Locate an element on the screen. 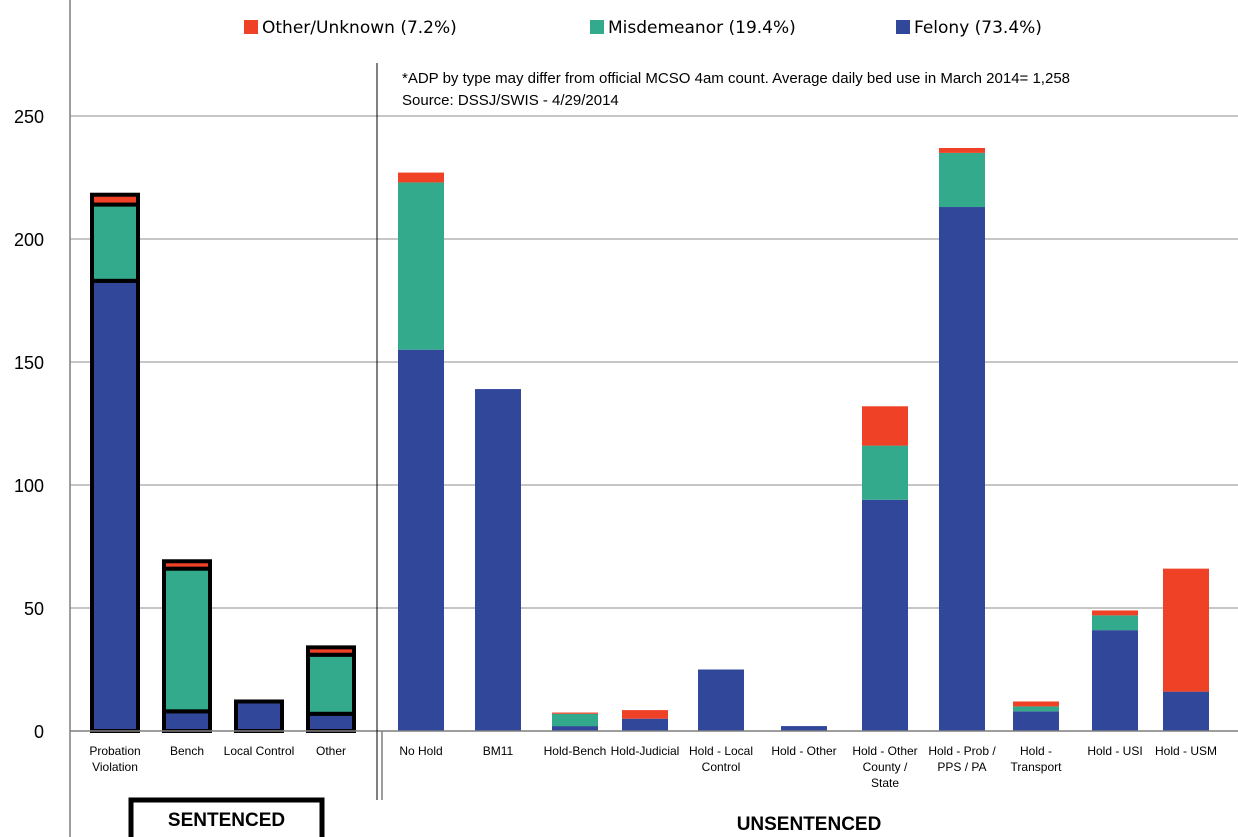 Image resolution: width=1238 pixels, height=837 pixels. x-tick-label: Hold - Prob / is located at coordinates (962, 751).